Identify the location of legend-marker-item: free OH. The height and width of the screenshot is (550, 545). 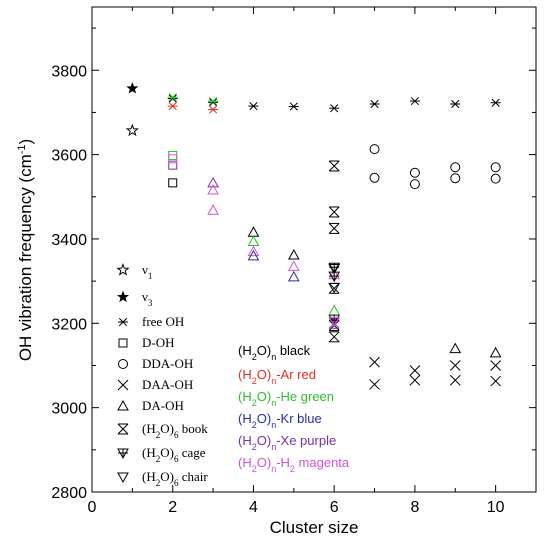
(151, 321).